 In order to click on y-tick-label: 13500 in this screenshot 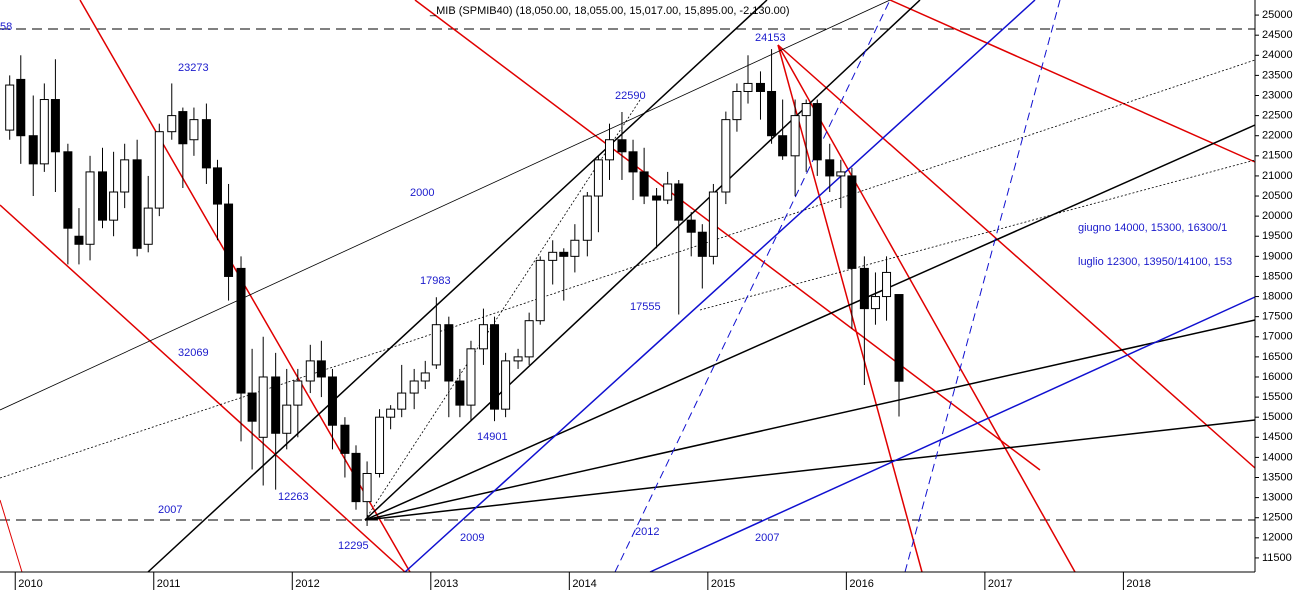, I will do `click(1277, 477)`.